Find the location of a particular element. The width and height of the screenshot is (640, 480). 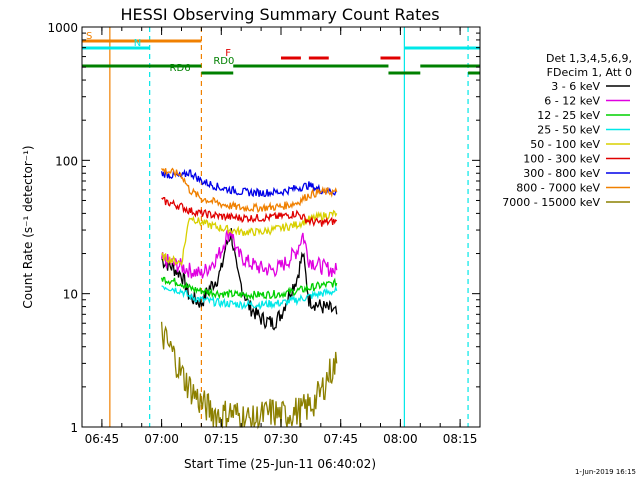

flag-label-s: S is located at coordinates (89, 36).